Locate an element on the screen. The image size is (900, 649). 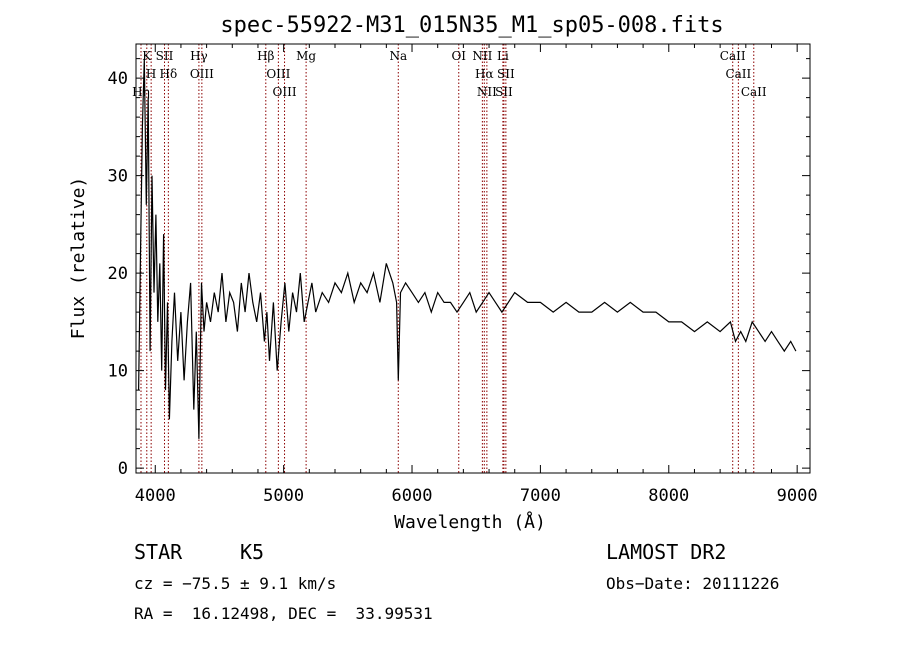
chart-title: spec-55922-M31_015N35_M1_sp05-008.fits is located at coordinates (471, 25).